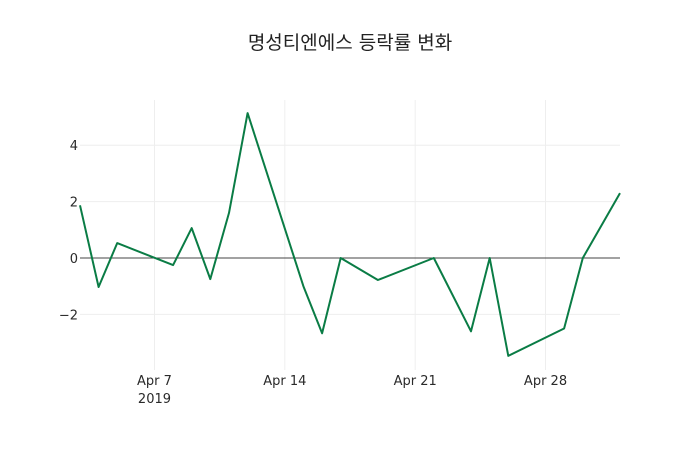 This screenshot has width=700, height=450. I want to click on x-tick-label: Apr 21, so click(415, 381).